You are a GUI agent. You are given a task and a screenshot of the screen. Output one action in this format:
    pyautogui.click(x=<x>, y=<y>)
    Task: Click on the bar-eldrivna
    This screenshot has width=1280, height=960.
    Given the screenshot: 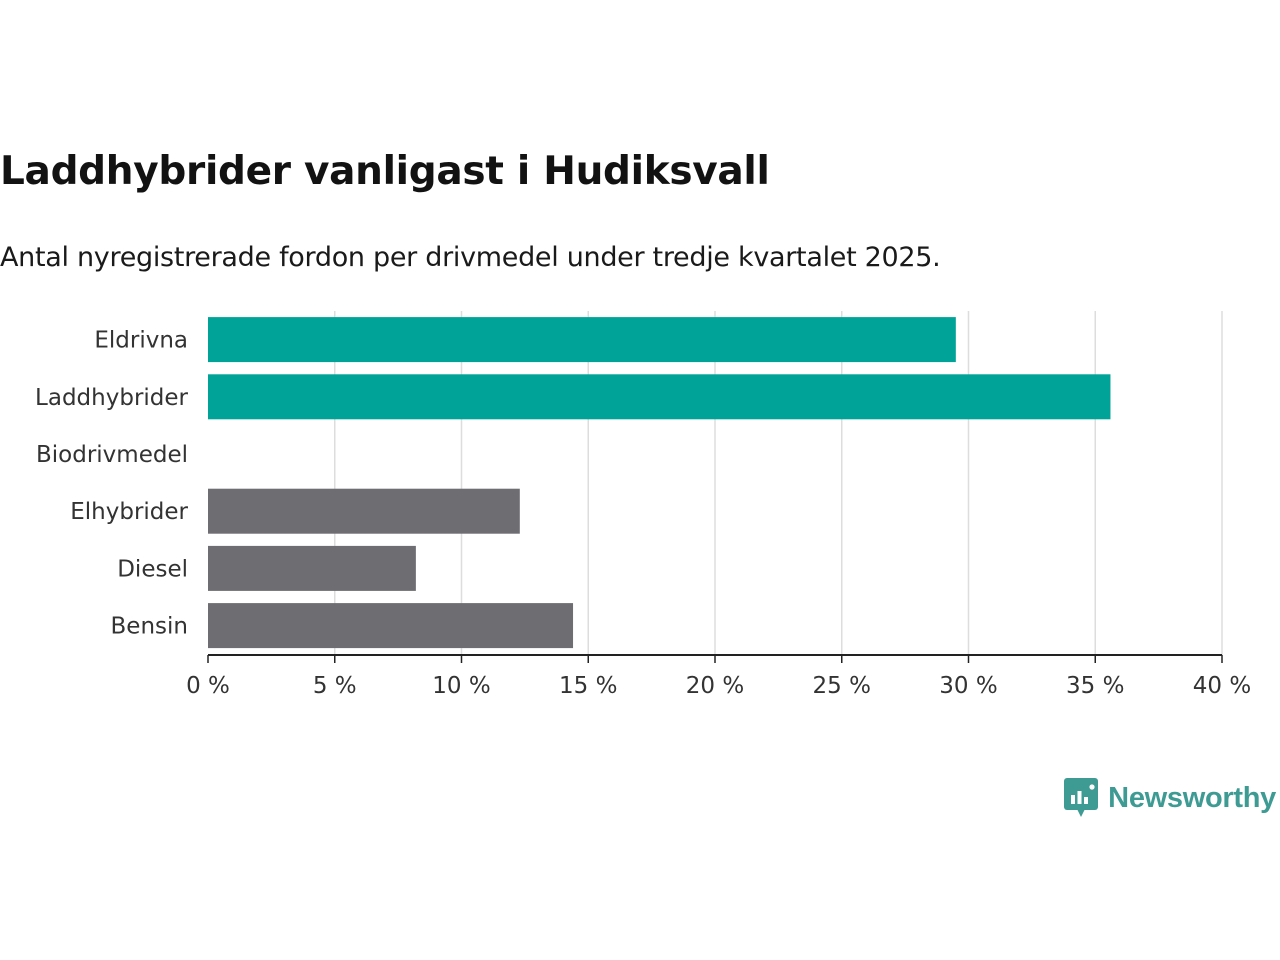 What is the action you would take?
    pyautogui.click(x=582, y=340)
    